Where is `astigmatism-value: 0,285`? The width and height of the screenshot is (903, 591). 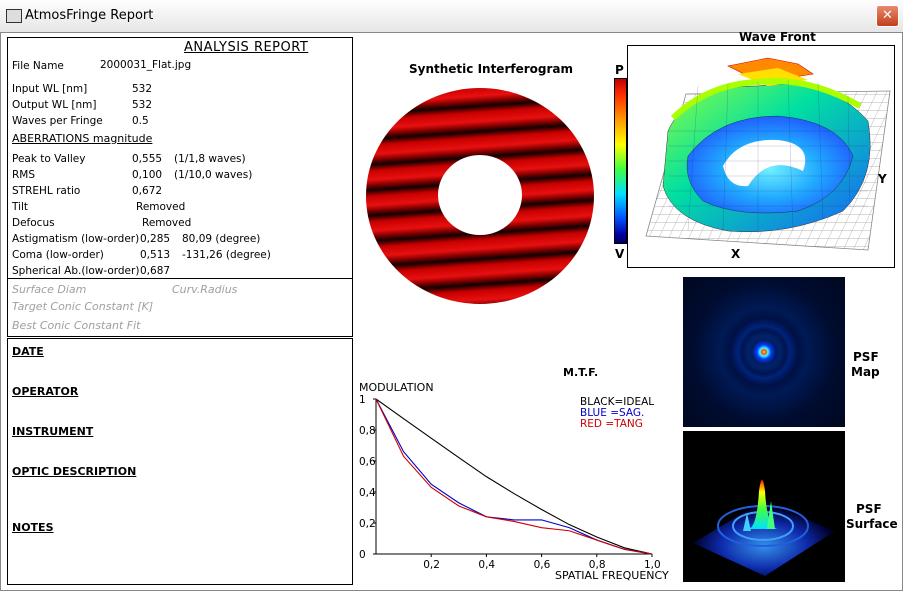
astigmatism-value: 0,285 is located at coordinates (155, 239).